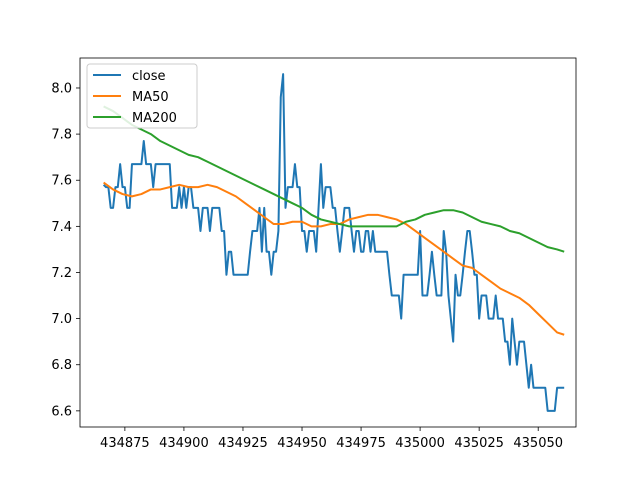 The image size is (640, 480). What do you see at coordinates (154, 118) in the screenshot?
I see `legend-label-ma200: MA200` at bounding box center [154, 118].